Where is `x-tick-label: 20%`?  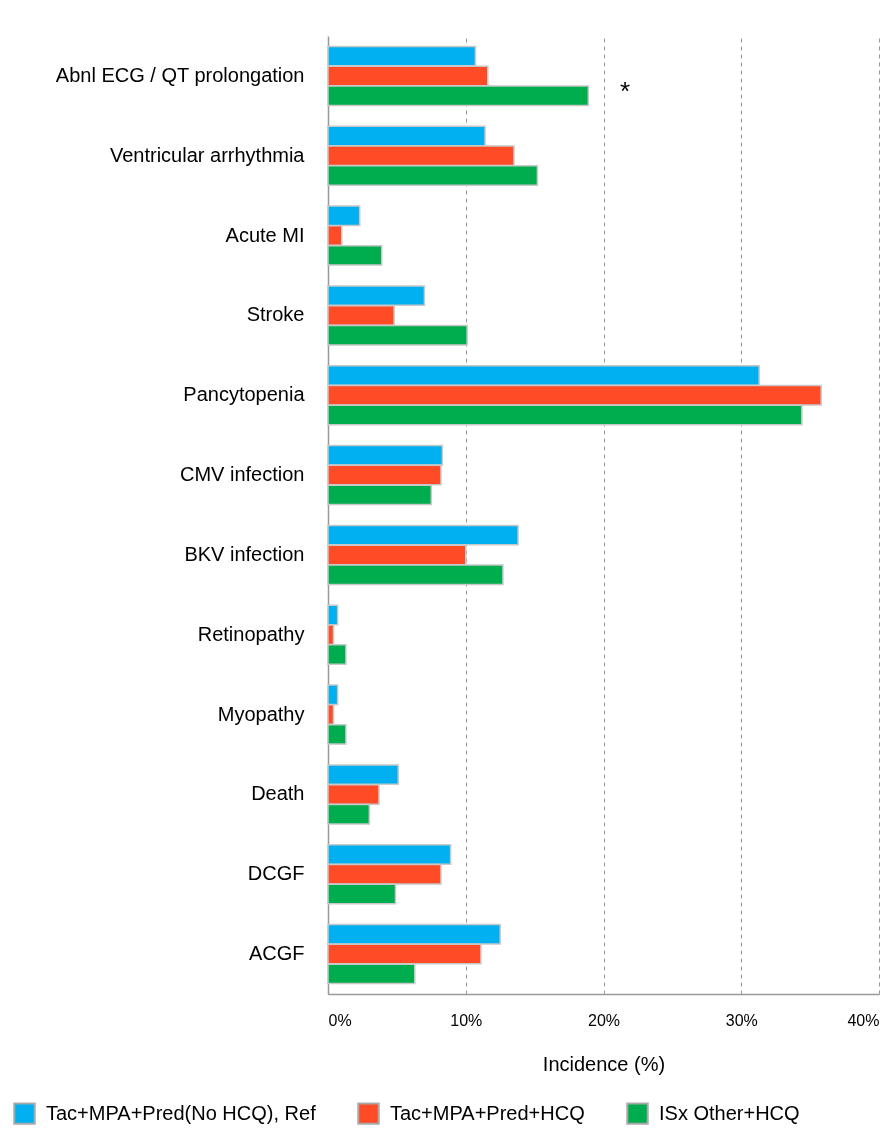 x-tick-label: 20% is located at coordinates (604, 1020).